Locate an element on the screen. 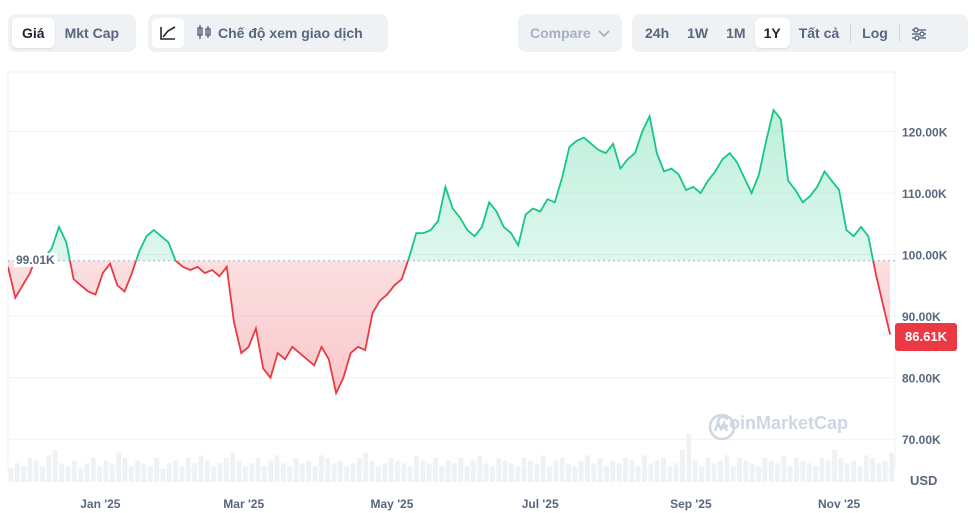  range-24h: 24h is located at coordinates (657, 33).